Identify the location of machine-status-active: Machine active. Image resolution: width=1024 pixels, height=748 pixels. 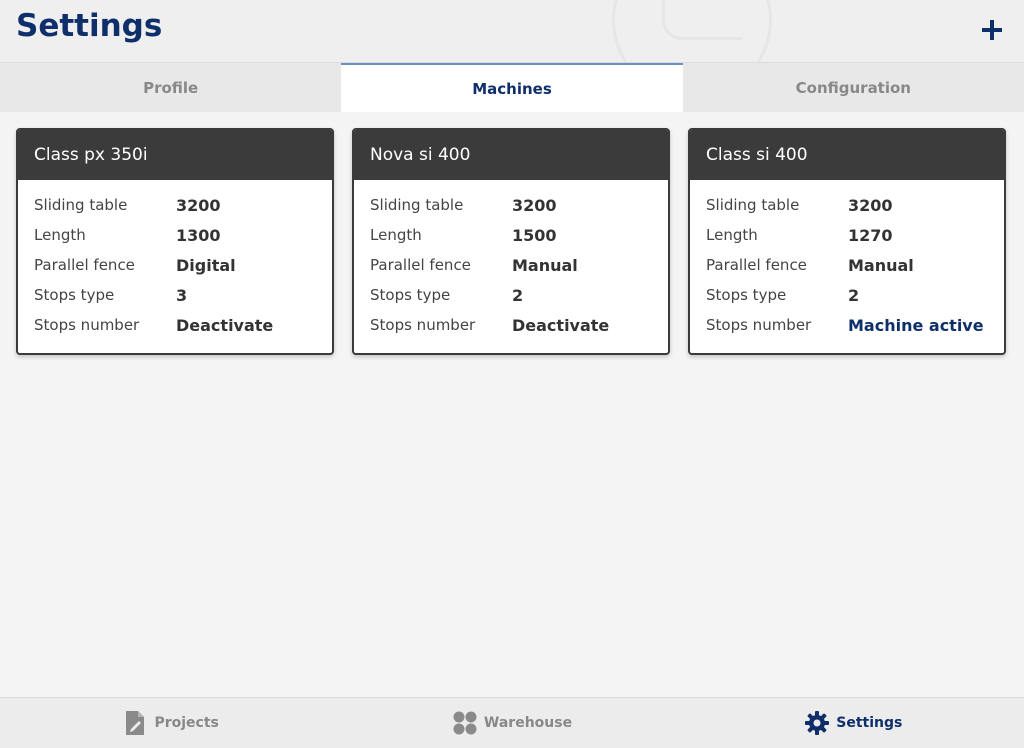
(916, 325).